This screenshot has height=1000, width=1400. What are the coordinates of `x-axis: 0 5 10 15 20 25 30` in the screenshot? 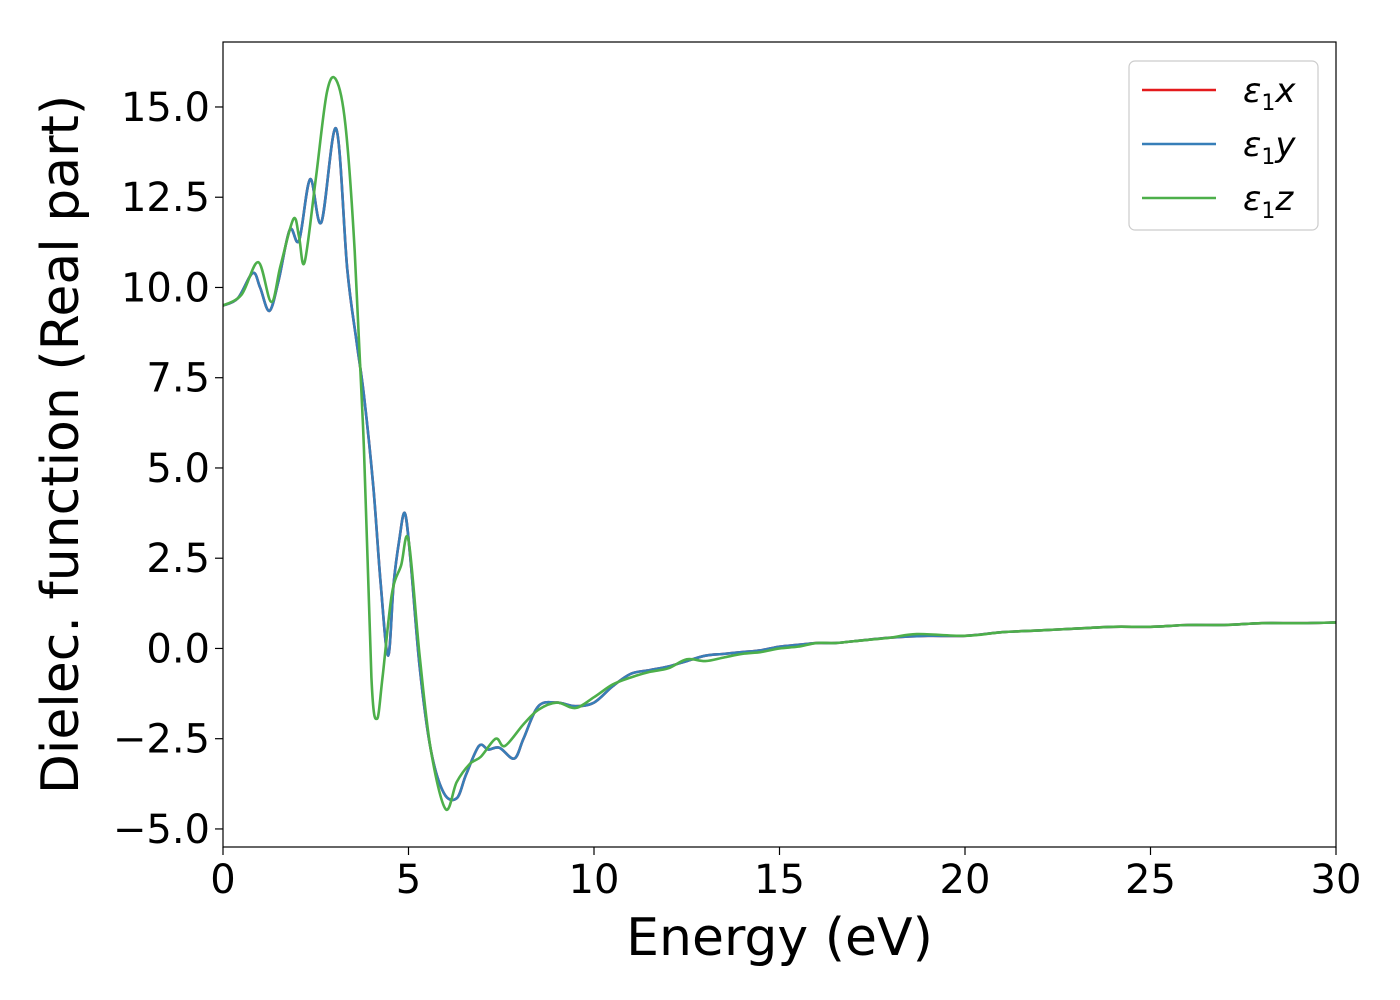 It's located at (785, 875).